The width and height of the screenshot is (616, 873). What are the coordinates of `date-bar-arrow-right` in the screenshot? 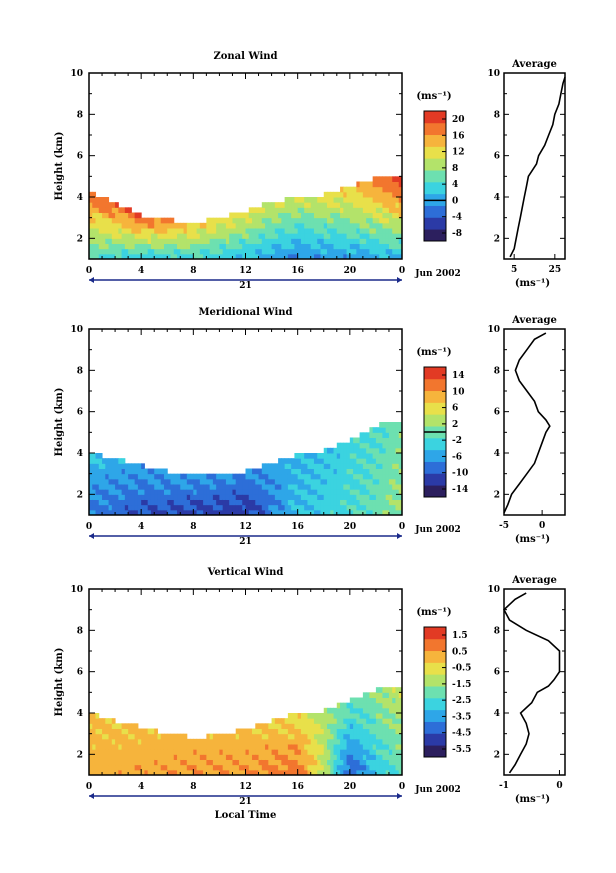 It's located at (399, 796).